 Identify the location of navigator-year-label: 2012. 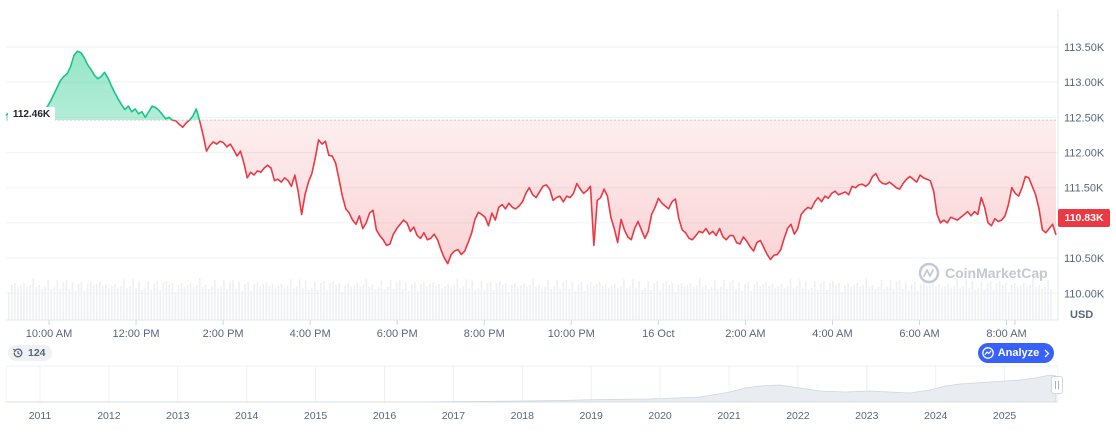
(109, 416).